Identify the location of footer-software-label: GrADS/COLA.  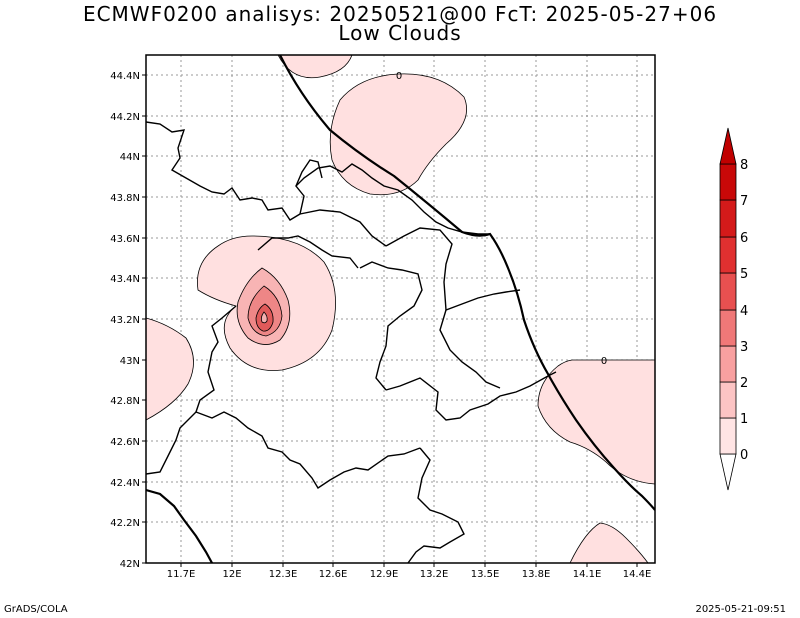
(36, 609).